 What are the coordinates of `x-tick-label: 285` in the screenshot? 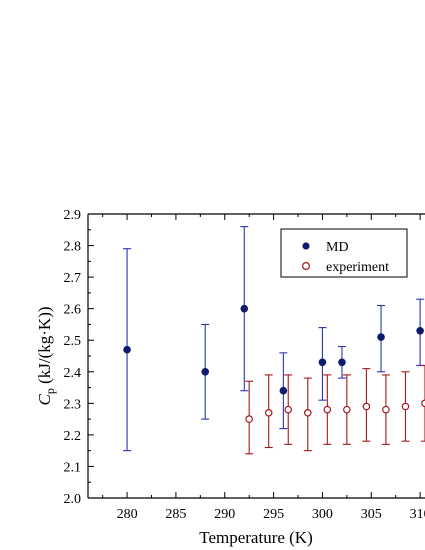 It's located at (175, 514).